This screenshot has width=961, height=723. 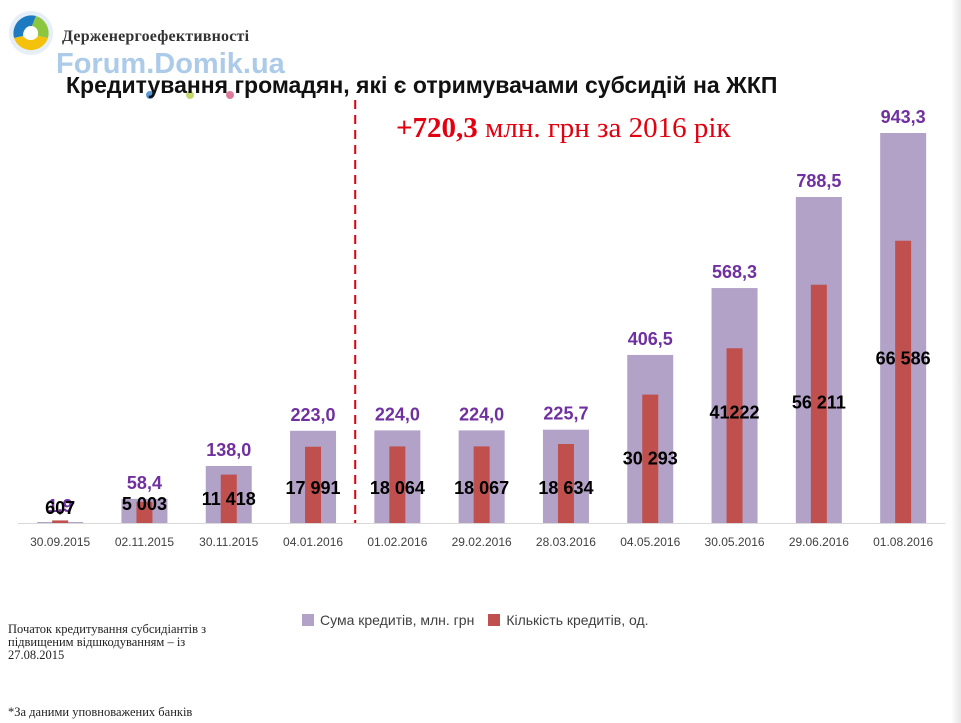 What do you see at coordinates (156, 36) in the screenshot?
I see `organization-name: Держенергоефективності` at bounding box center [156, 36].